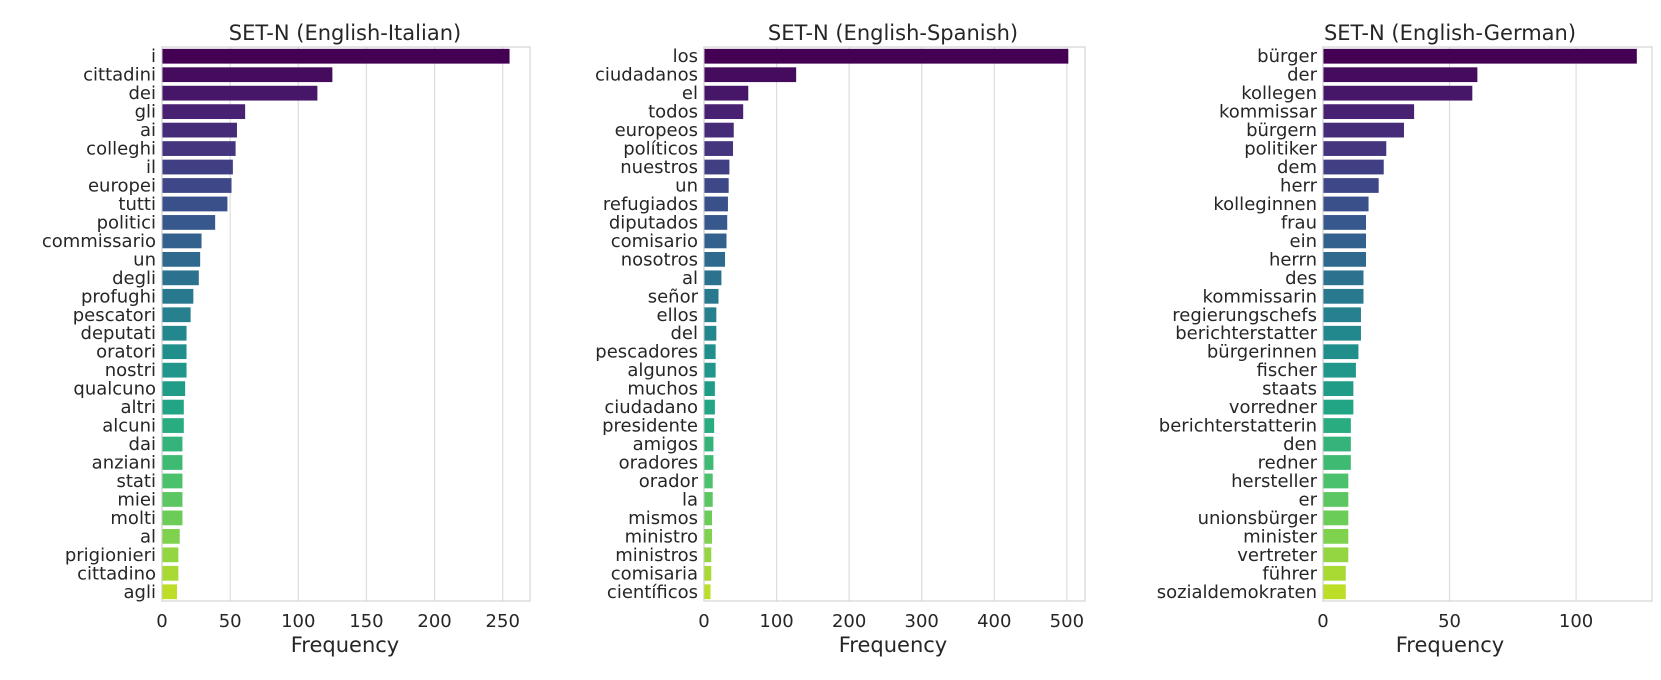  Describe the element at coordinates (708, 481) in the screenshot. I see `bar-orador` at that location.